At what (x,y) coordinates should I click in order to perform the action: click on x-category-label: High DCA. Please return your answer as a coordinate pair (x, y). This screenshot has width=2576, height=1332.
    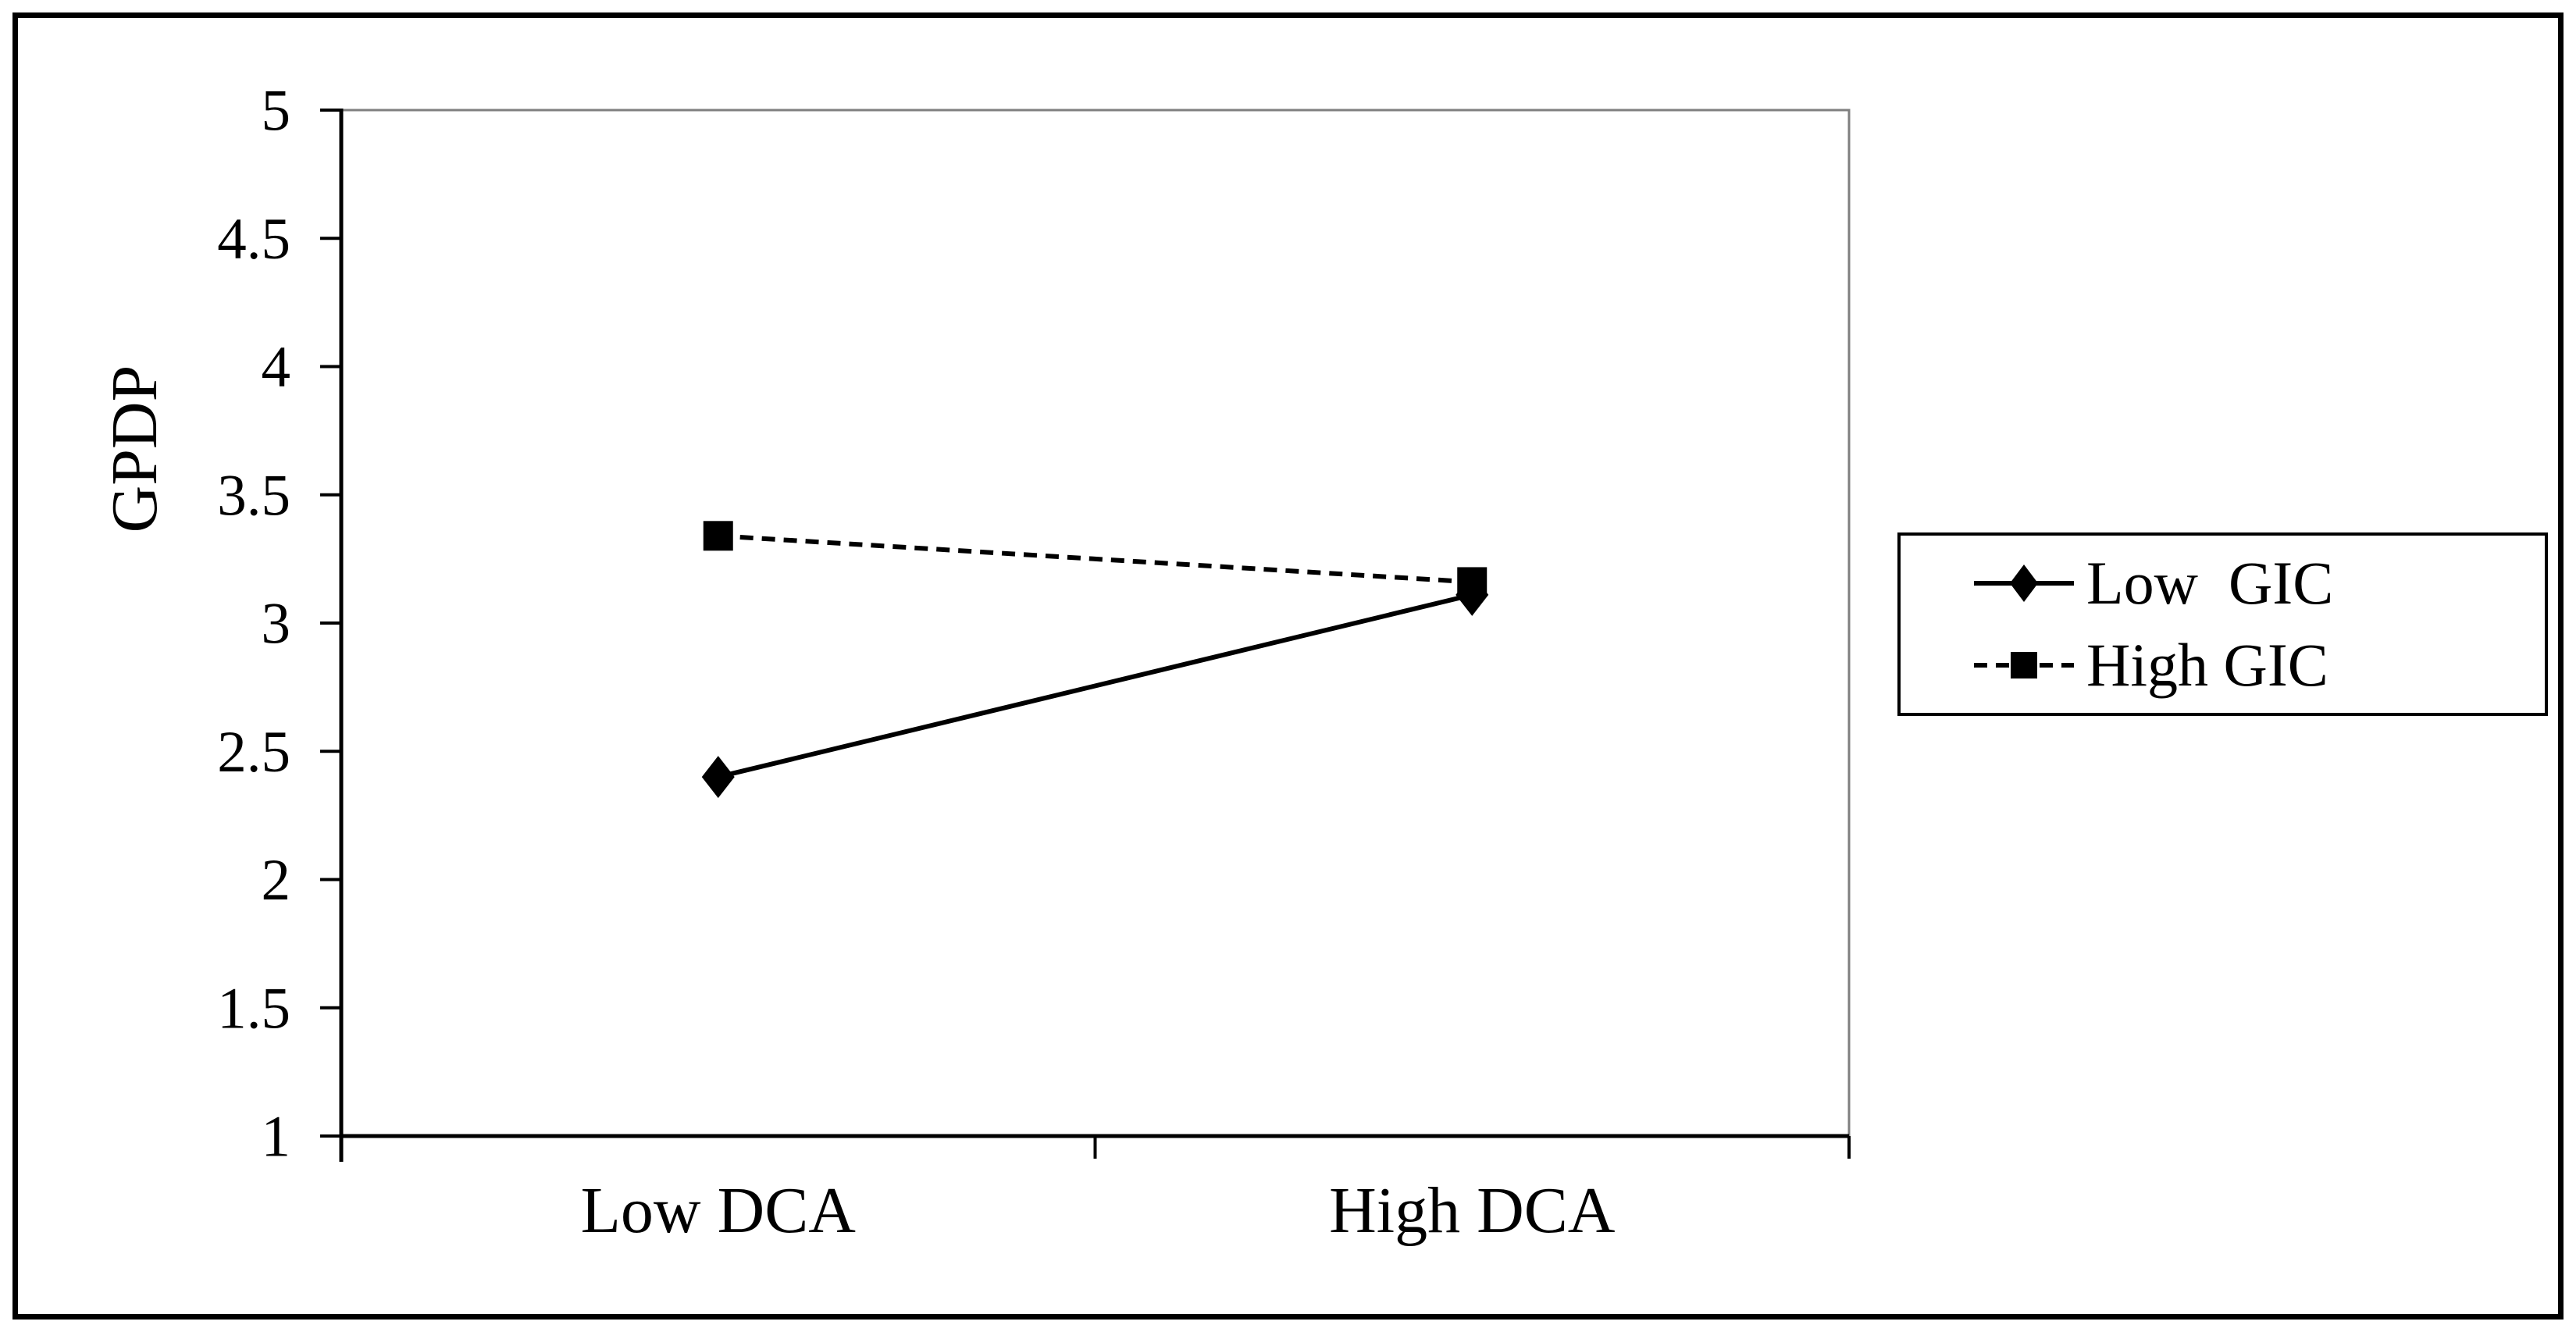
    Looking at the image, I should click on (1472, 1210).